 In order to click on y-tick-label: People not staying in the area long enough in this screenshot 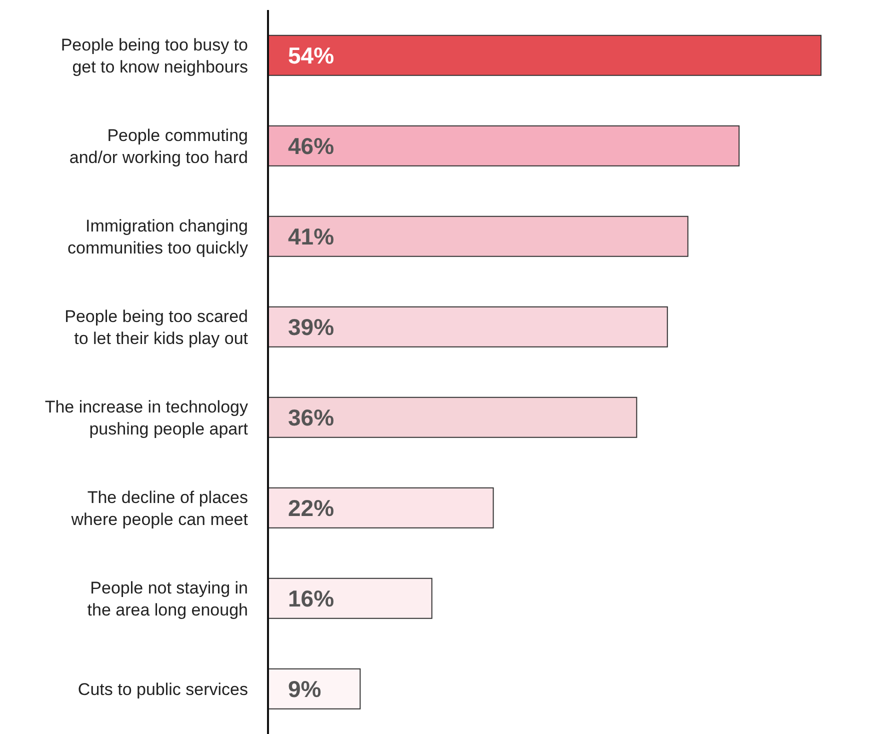, I will do `click(167, 599)`.